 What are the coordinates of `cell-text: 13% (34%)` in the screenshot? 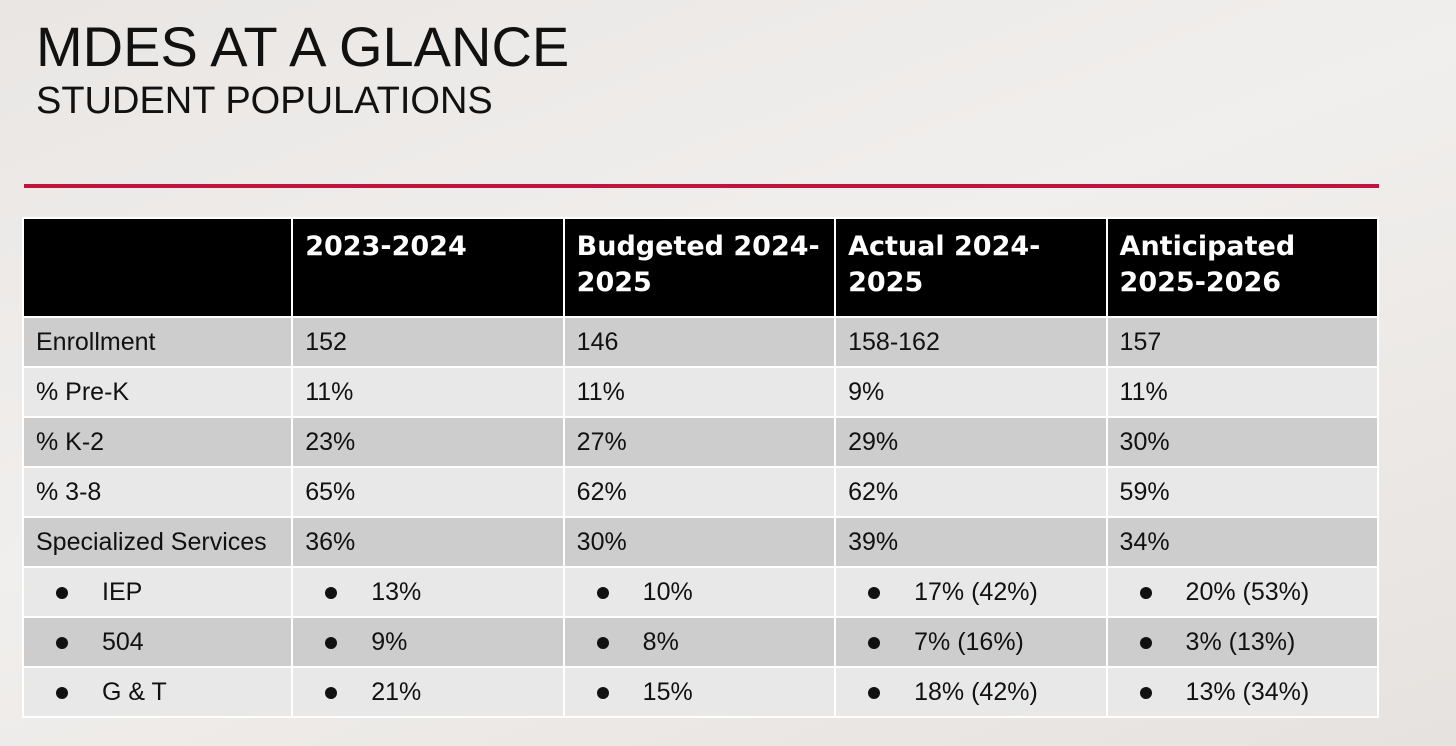 It's located at (1247, 691).